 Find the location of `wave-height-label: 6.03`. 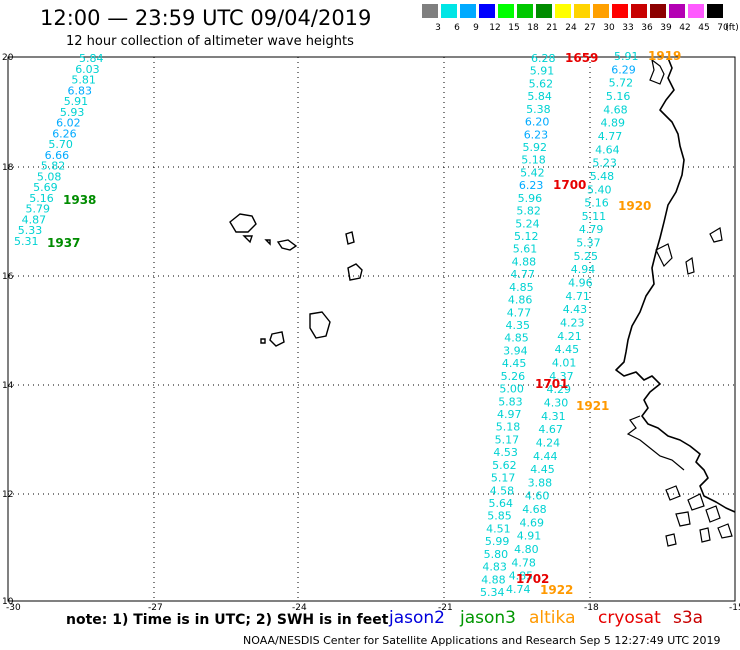

wave-height-label: 6.03 is located at coordinates (87, 69).